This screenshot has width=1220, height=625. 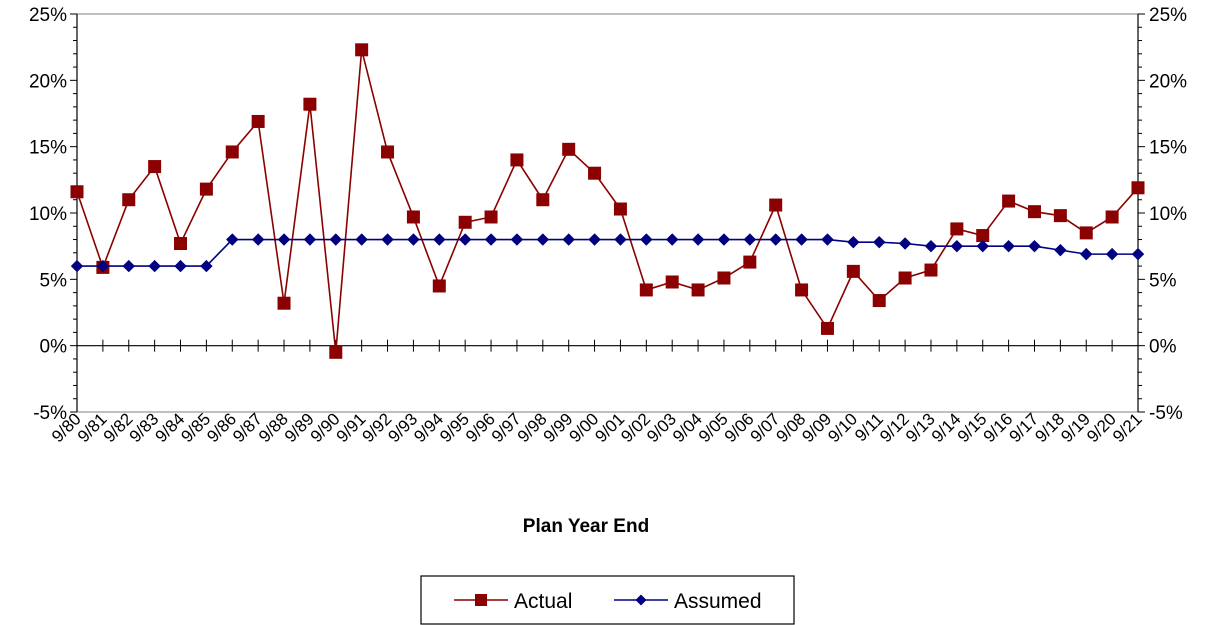 I want to click on legend-marker-diamond, so click(x=641, y=600).